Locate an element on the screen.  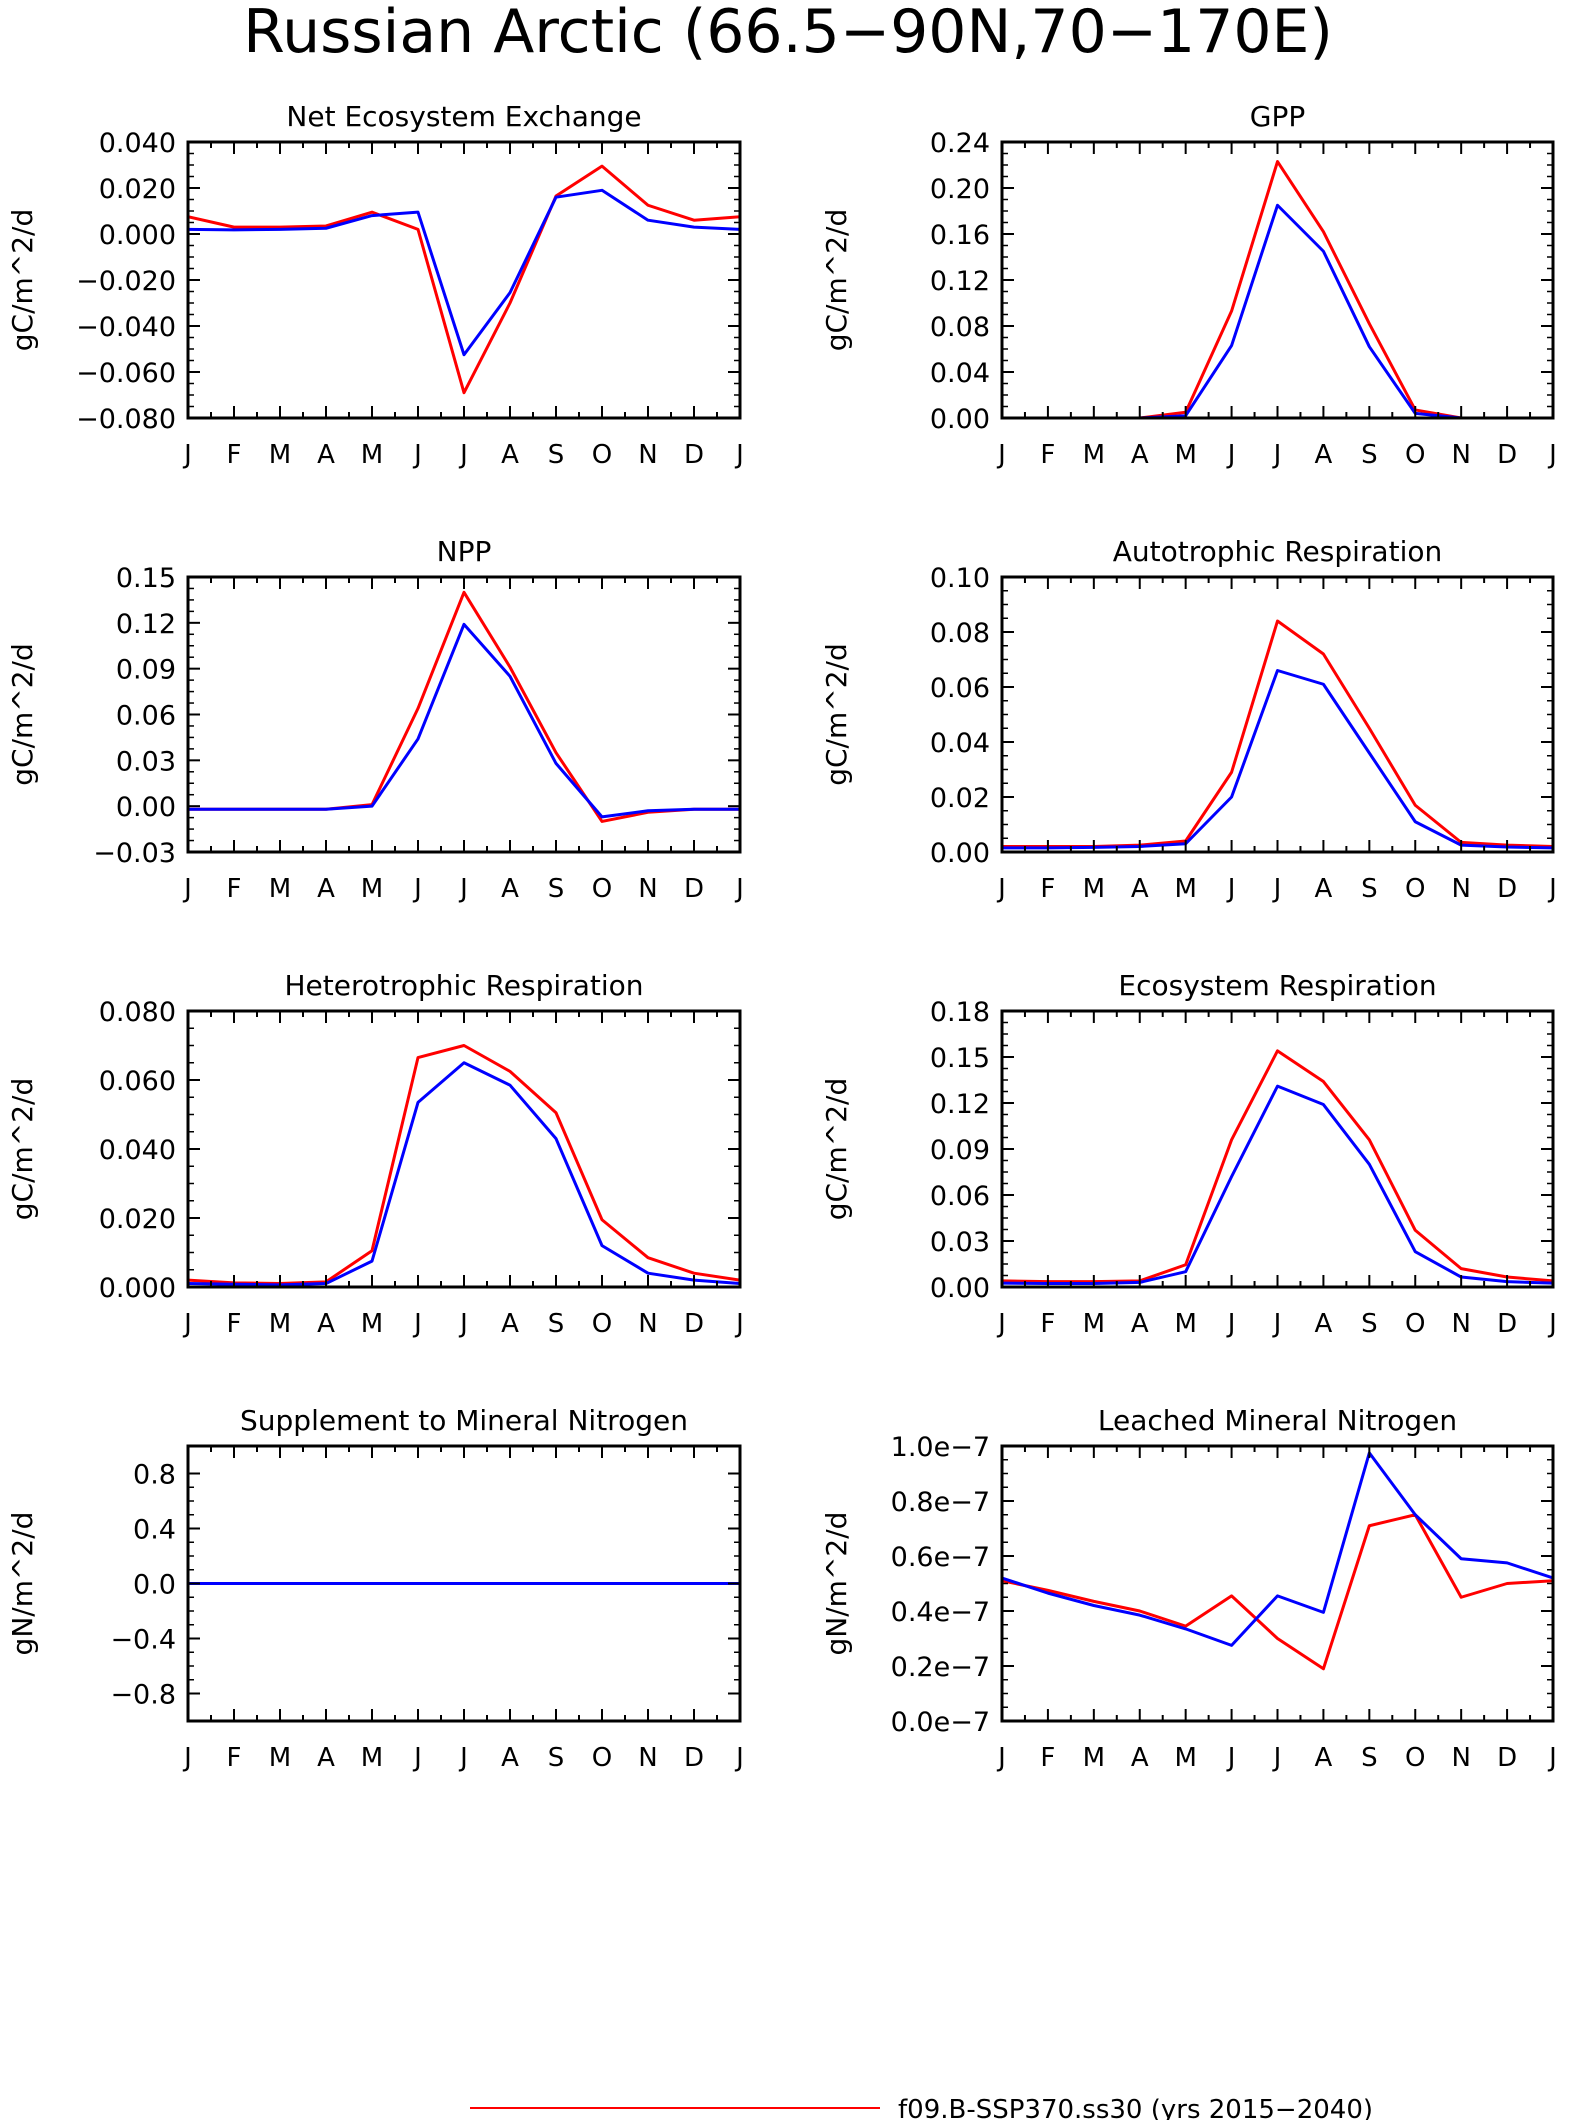
y-tick-label: 0.20 is located at coordinates (960, 189).